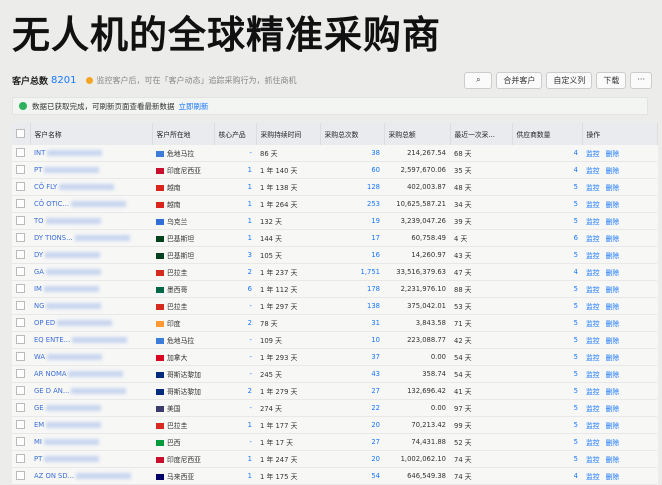 The width and height of the screenshot is (662, 485). Describe the element at coordinates (38, 442) in the screenshot. I see `customer-name: MI` at that location.